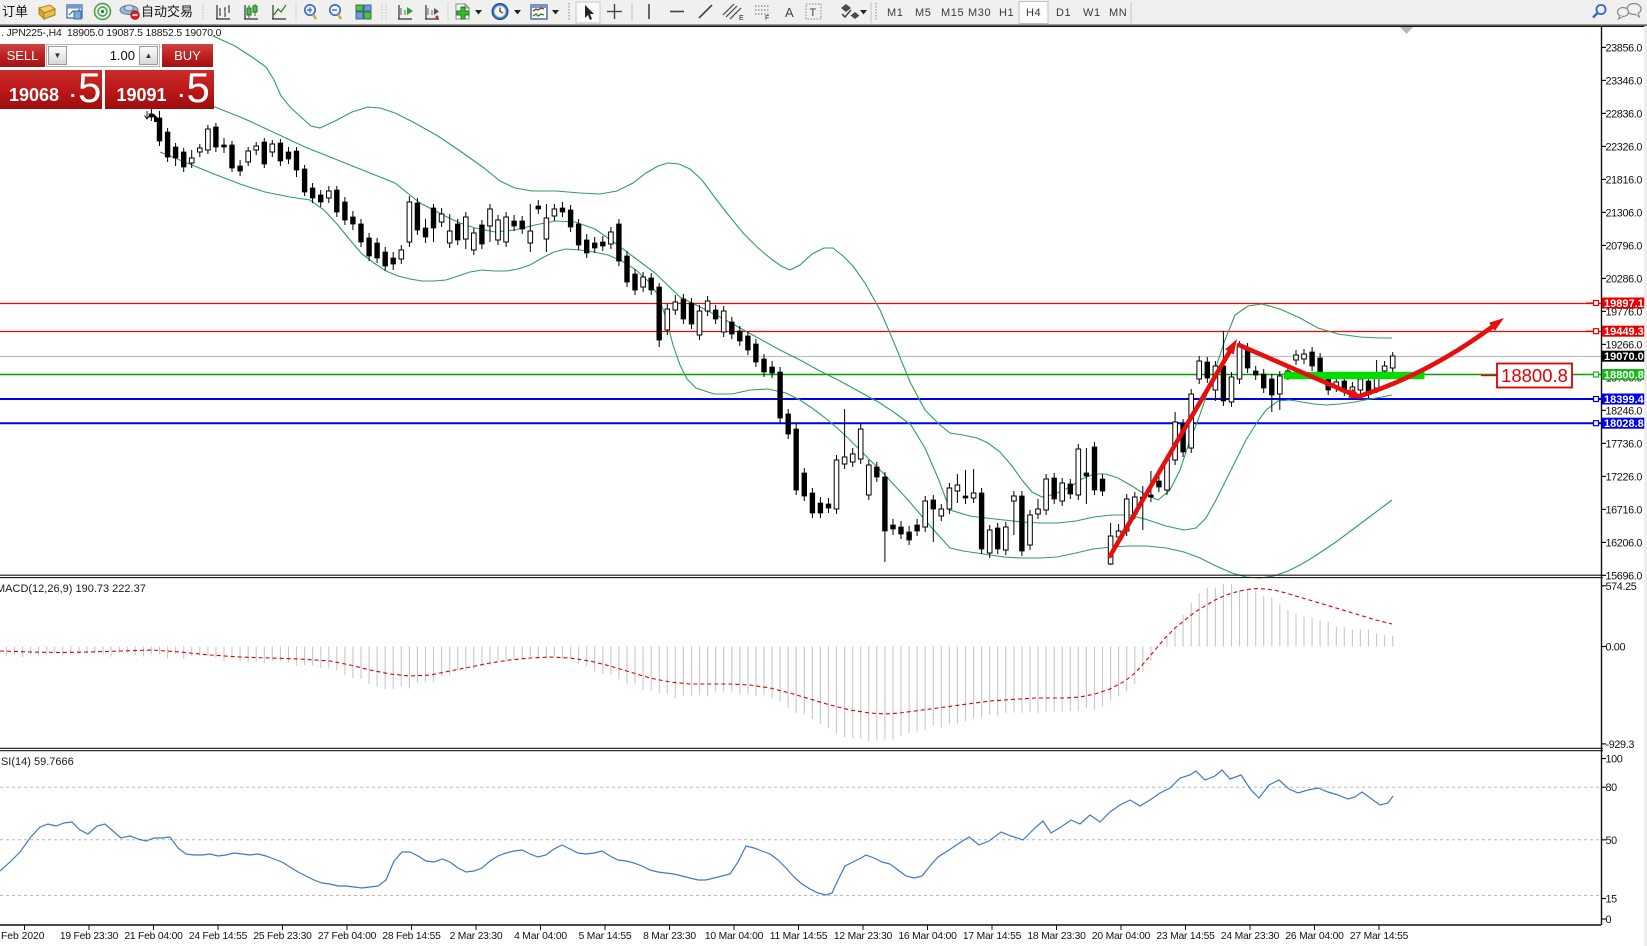  Describe the element at coordinates (1185, 936) in the screenshot. I see `svg-text: 23 Mar 14:55` at that location.